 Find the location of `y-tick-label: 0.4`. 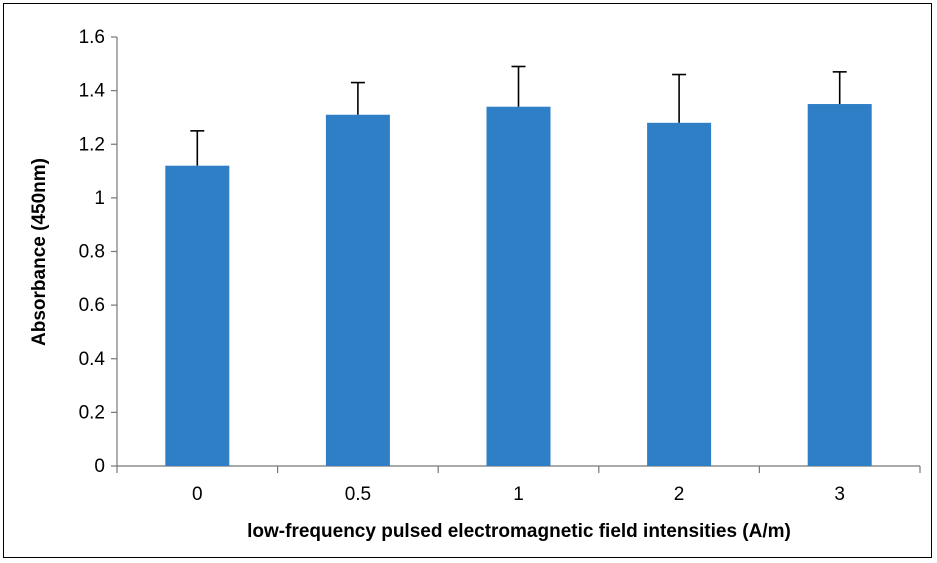

y-tick-label: 0.4 is located at coordinates (92, 359).